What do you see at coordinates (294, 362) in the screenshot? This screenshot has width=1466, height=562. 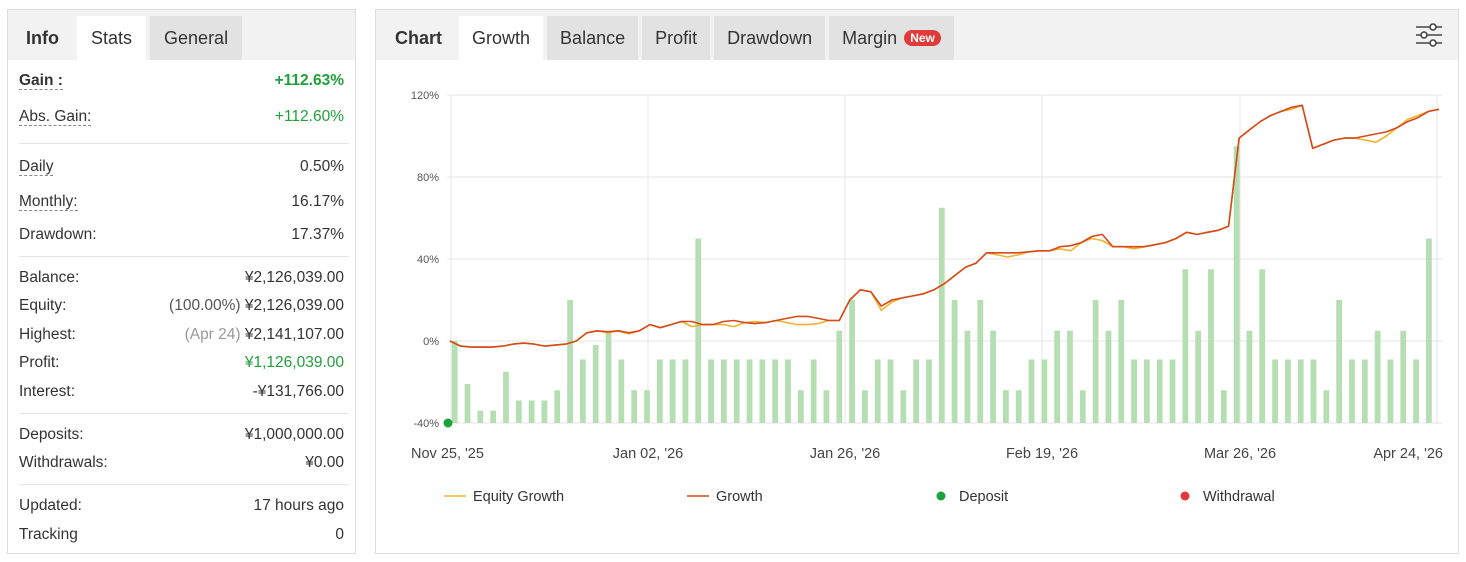 I see `profit-value: ¥1,126,039.00` at bounding box center [294, 362].